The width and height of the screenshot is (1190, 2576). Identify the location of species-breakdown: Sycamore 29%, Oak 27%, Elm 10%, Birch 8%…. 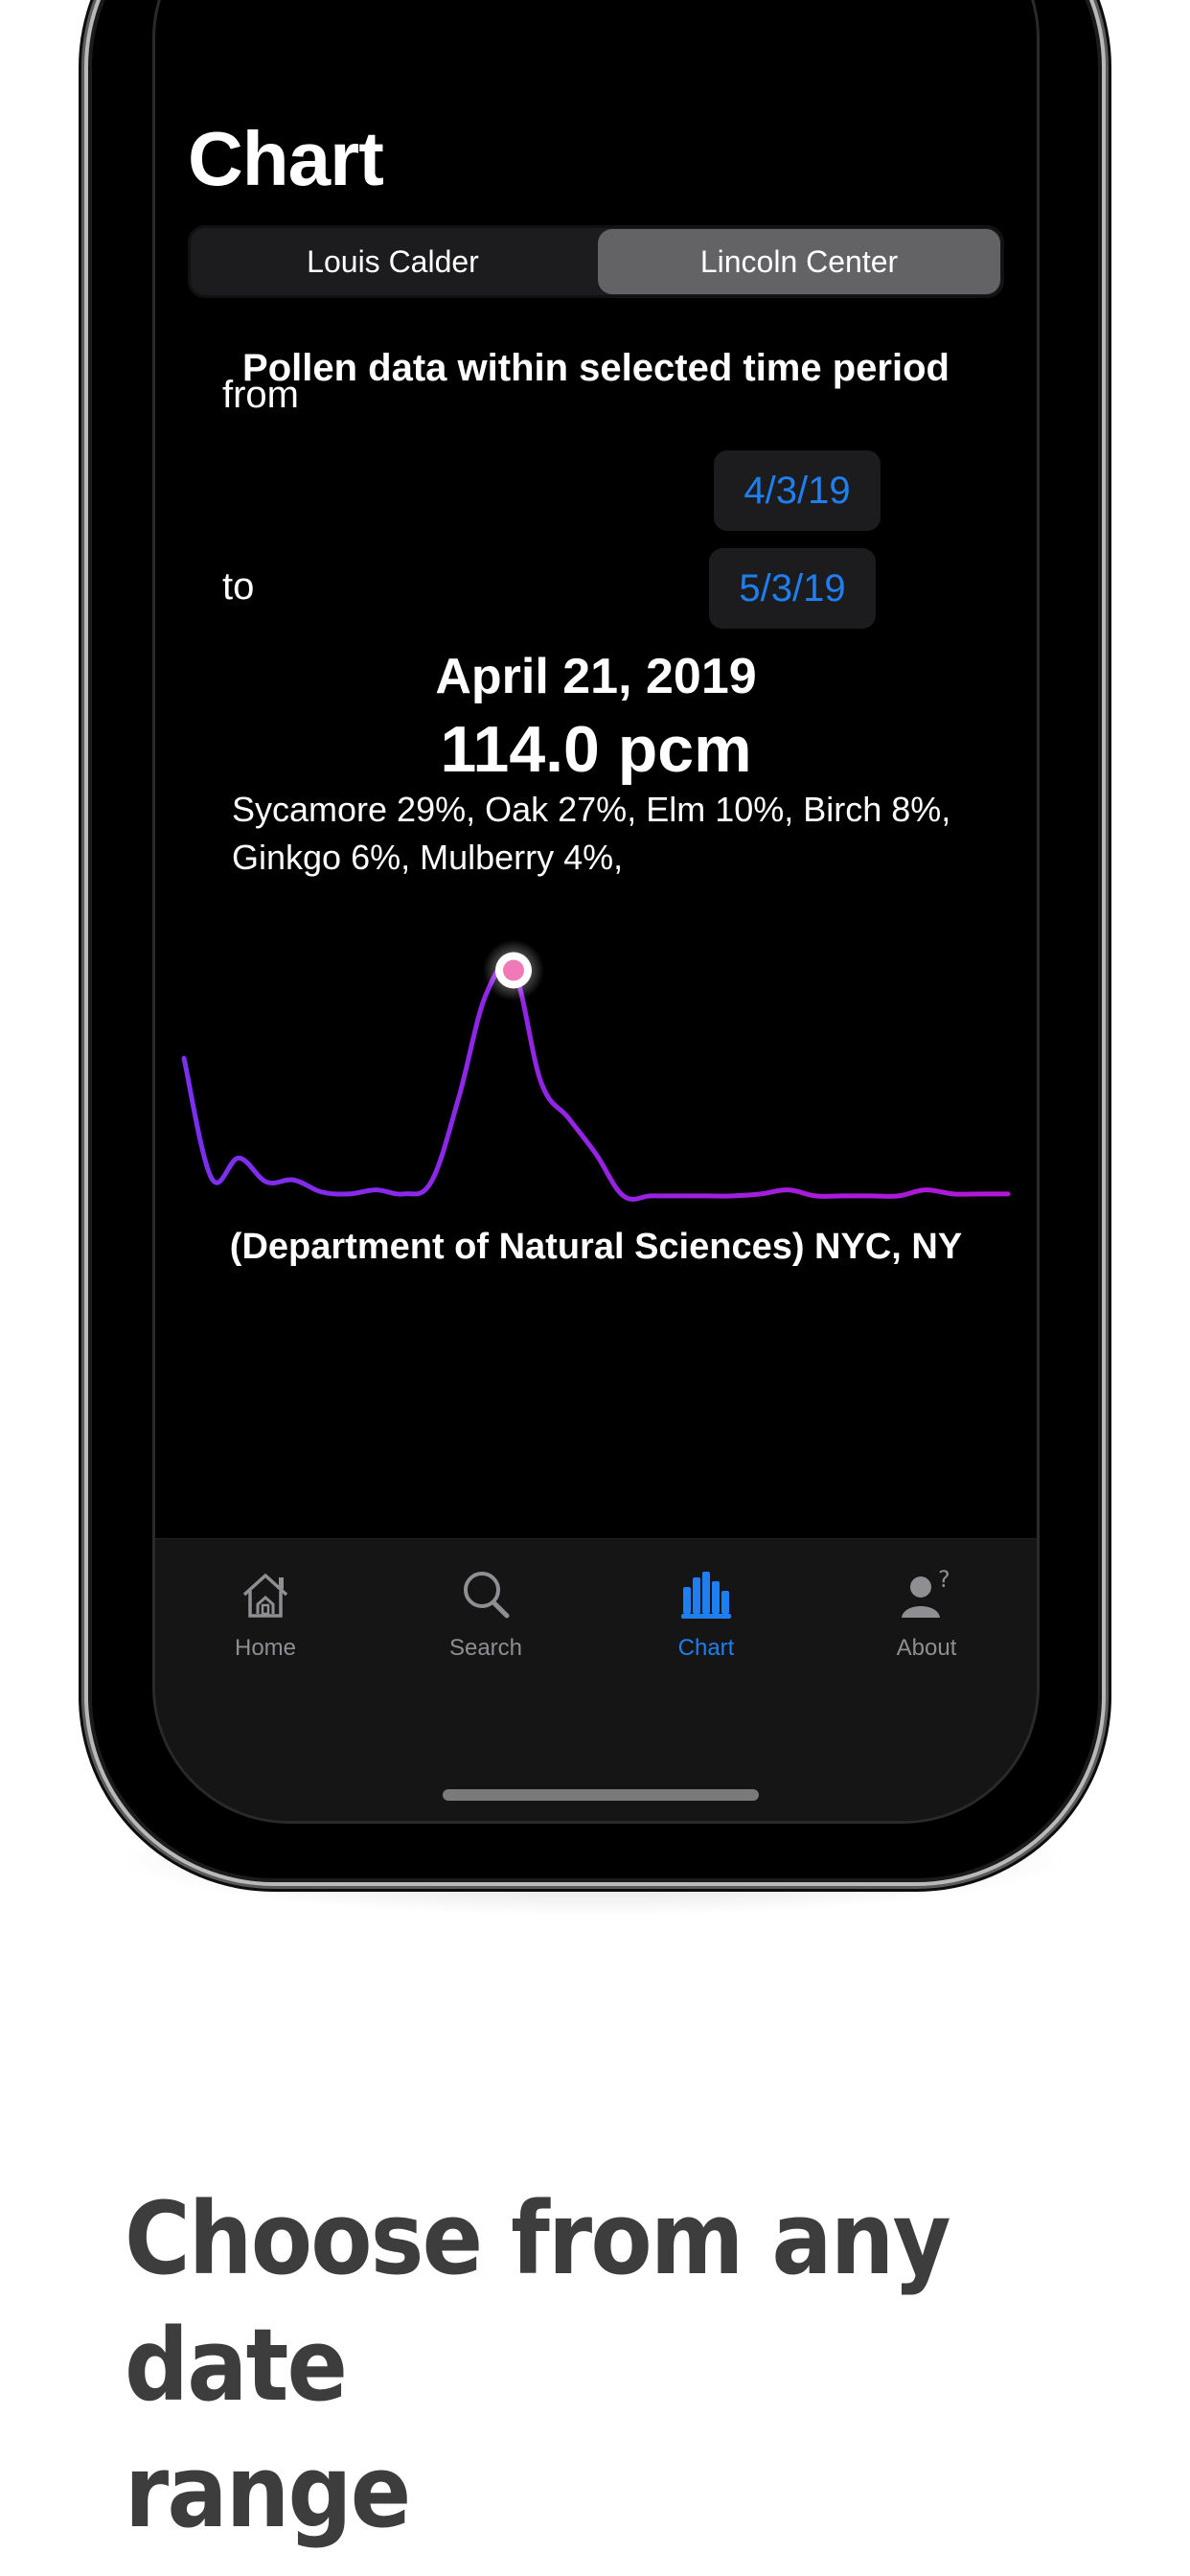
(591, 833).